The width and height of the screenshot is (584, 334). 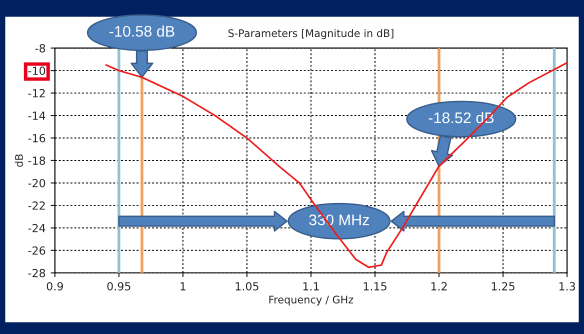 What do you see at coordinates (37, 70) in the screenshot?
I see `y-tick-label: -10` at bounding box center [37, 70].